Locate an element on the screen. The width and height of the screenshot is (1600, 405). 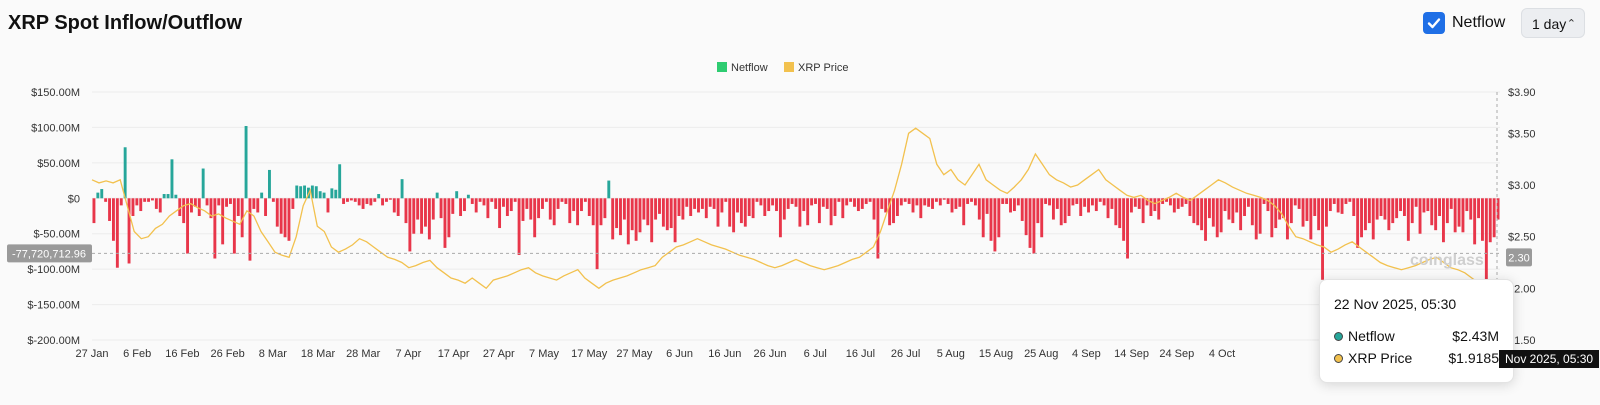
x-tick-label: 5 Aug is located at coordinates (951, 354).